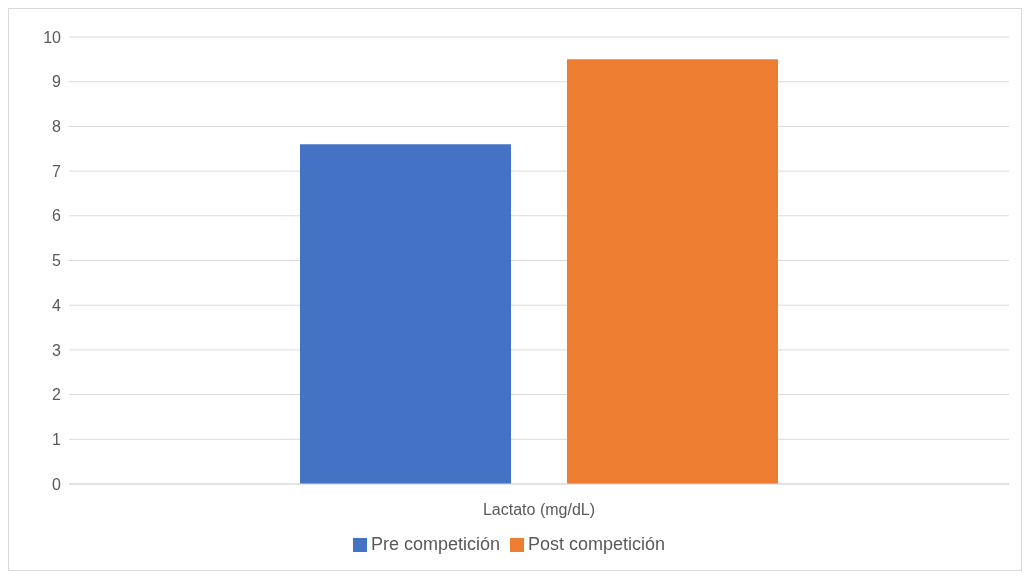 The width and height of the screenshot is (1030, 579). I want to click on y-tick-label: 10, so click(52, 37).